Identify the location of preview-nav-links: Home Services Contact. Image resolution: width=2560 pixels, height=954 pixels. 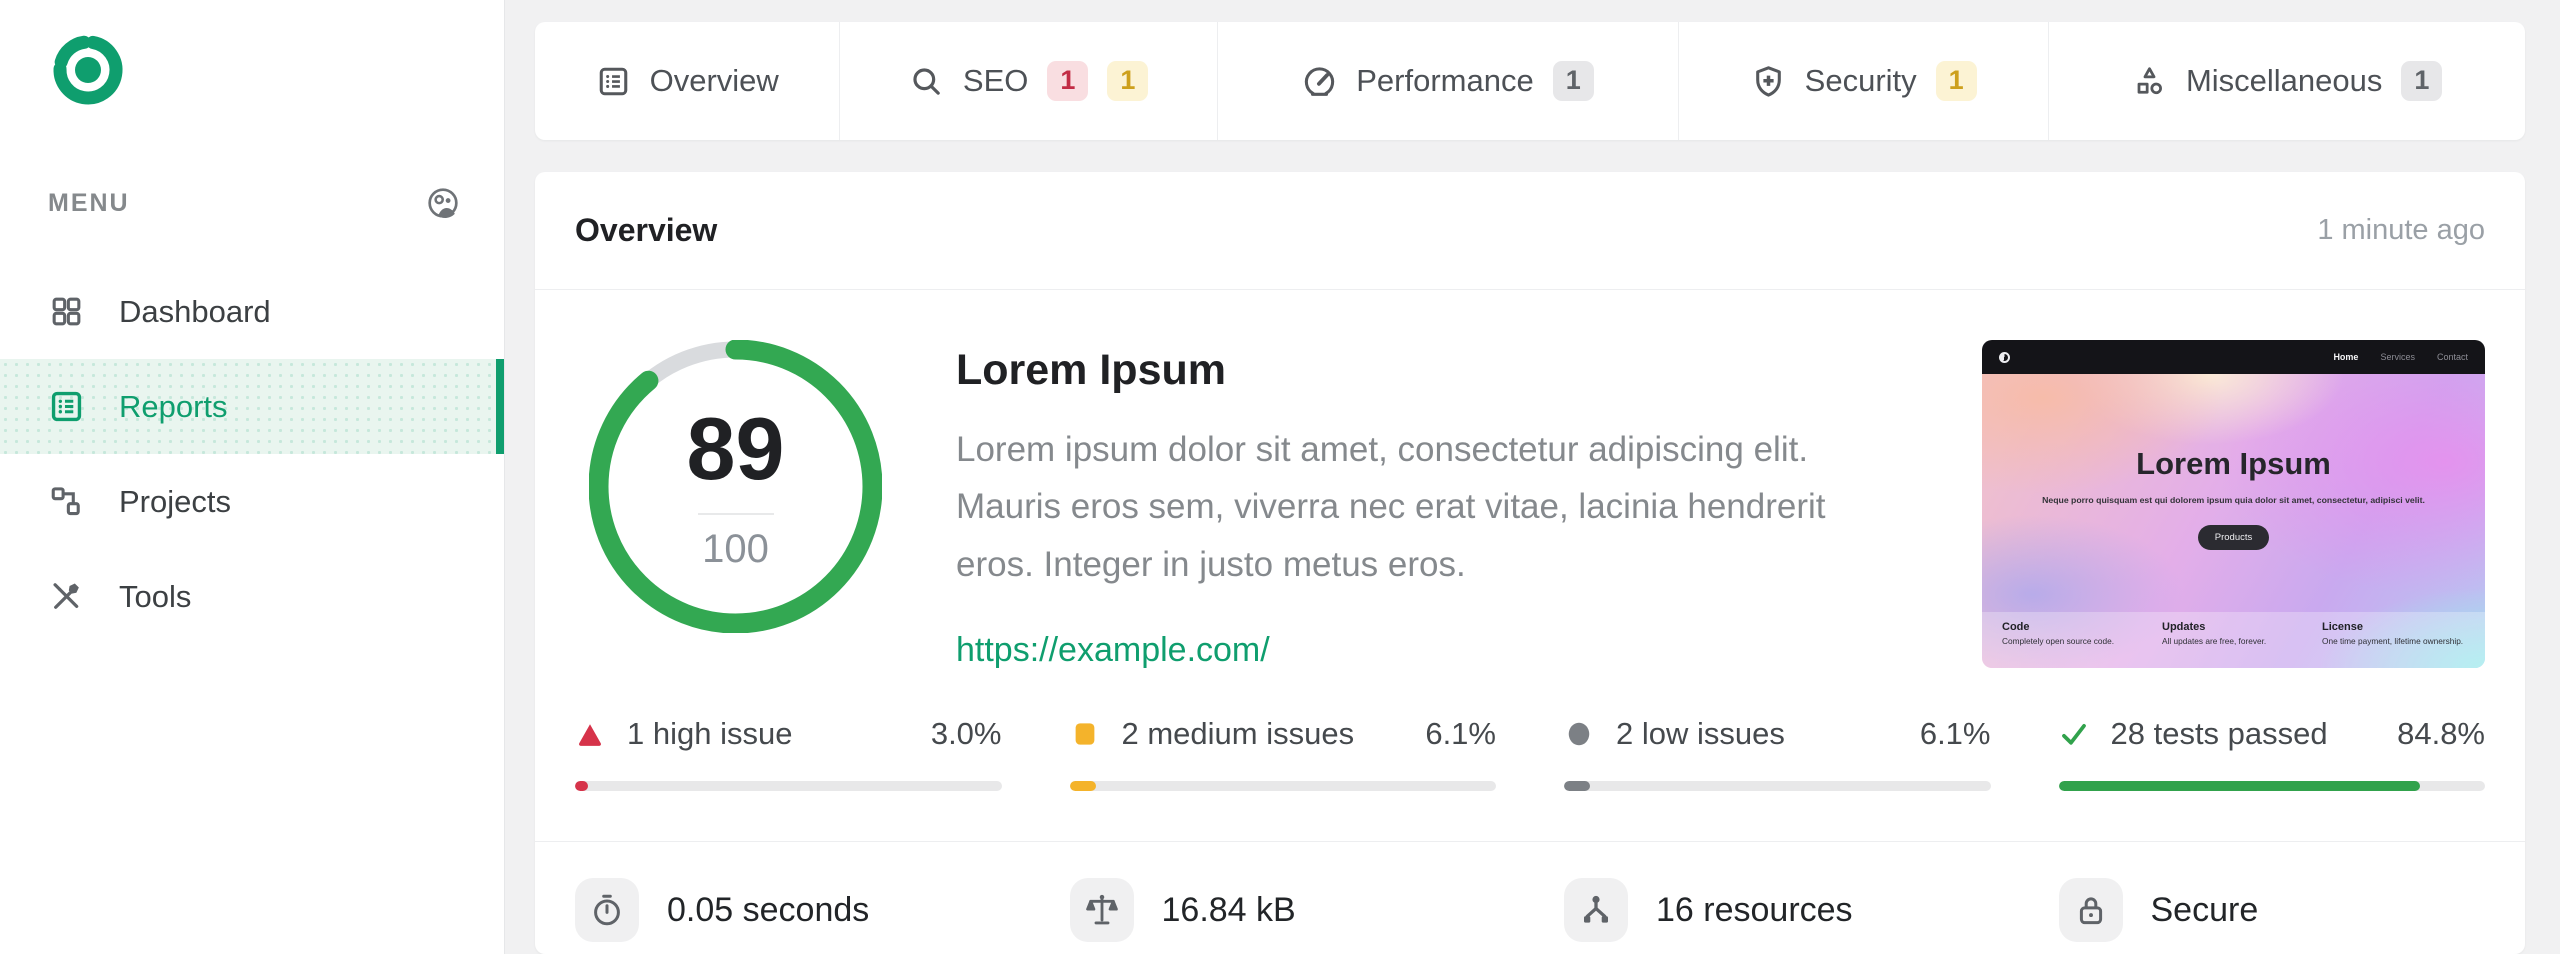
(2400, 357).